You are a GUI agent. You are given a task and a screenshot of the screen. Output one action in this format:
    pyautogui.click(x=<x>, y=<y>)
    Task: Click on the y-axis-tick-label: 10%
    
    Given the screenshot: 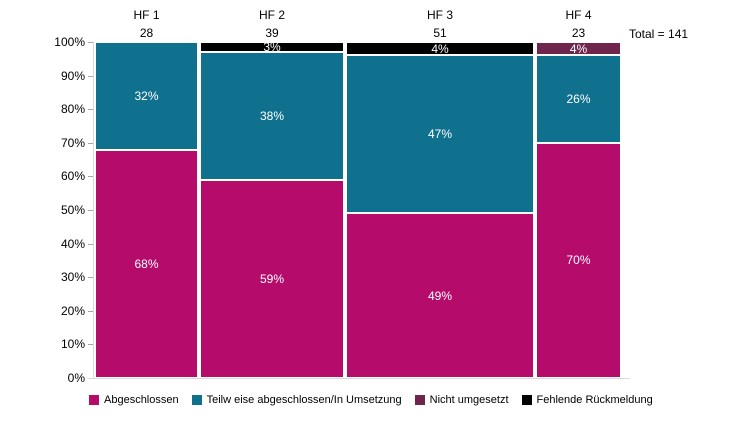 What is the action you would take?
    pyautogui.click(x=72, y=344)
    